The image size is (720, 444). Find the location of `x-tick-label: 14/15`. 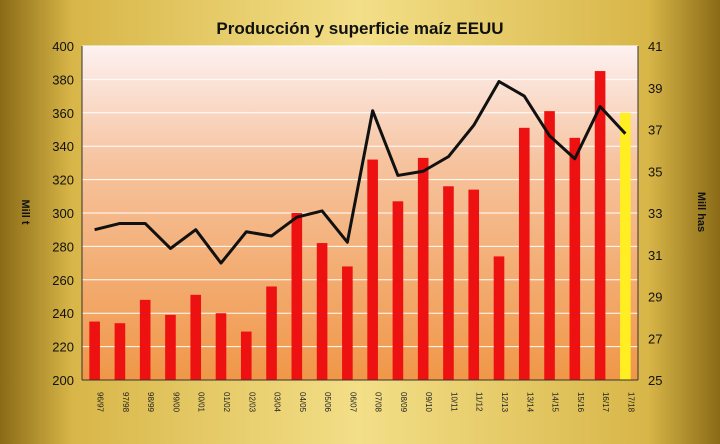

x-tick-label: 14/15 is located at coordinates (555, 402).